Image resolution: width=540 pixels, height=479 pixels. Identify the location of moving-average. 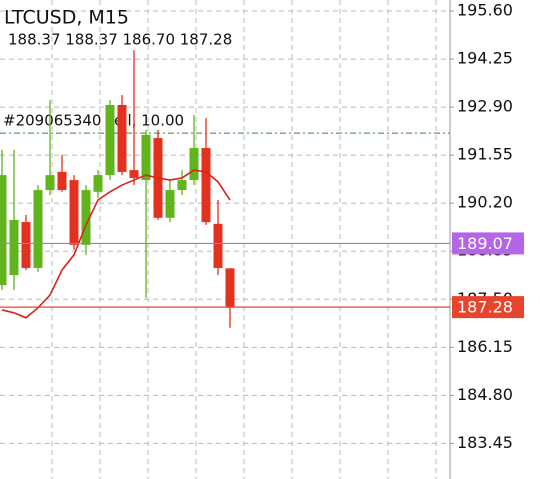
(116, 244).